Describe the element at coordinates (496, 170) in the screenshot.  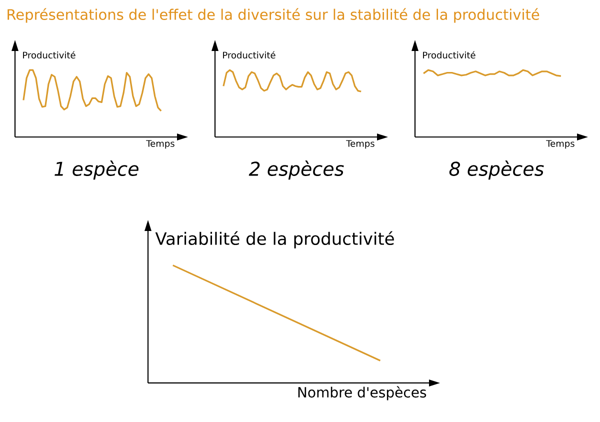
I see `text: 8 espèces` at that location.